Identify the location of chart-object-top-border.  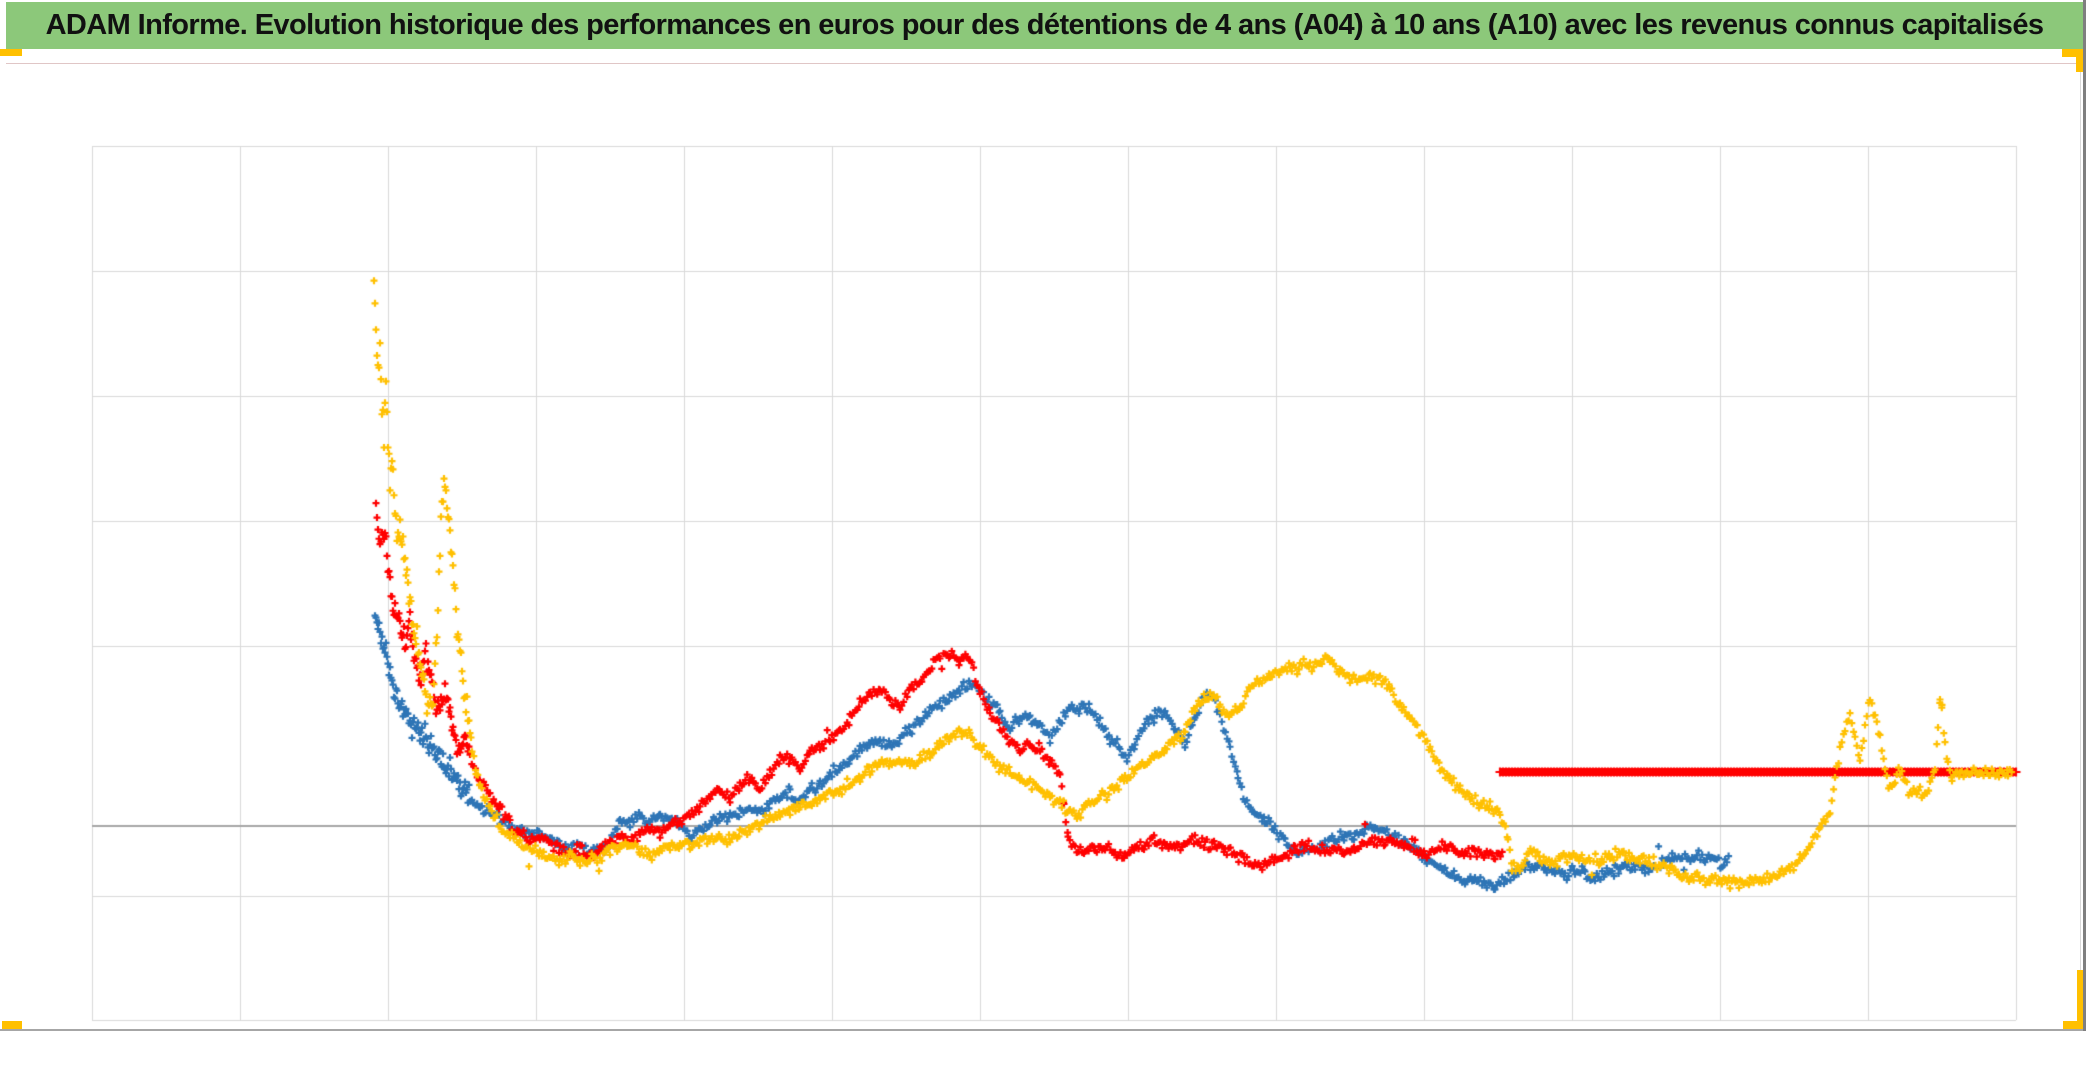
(1043, 63).